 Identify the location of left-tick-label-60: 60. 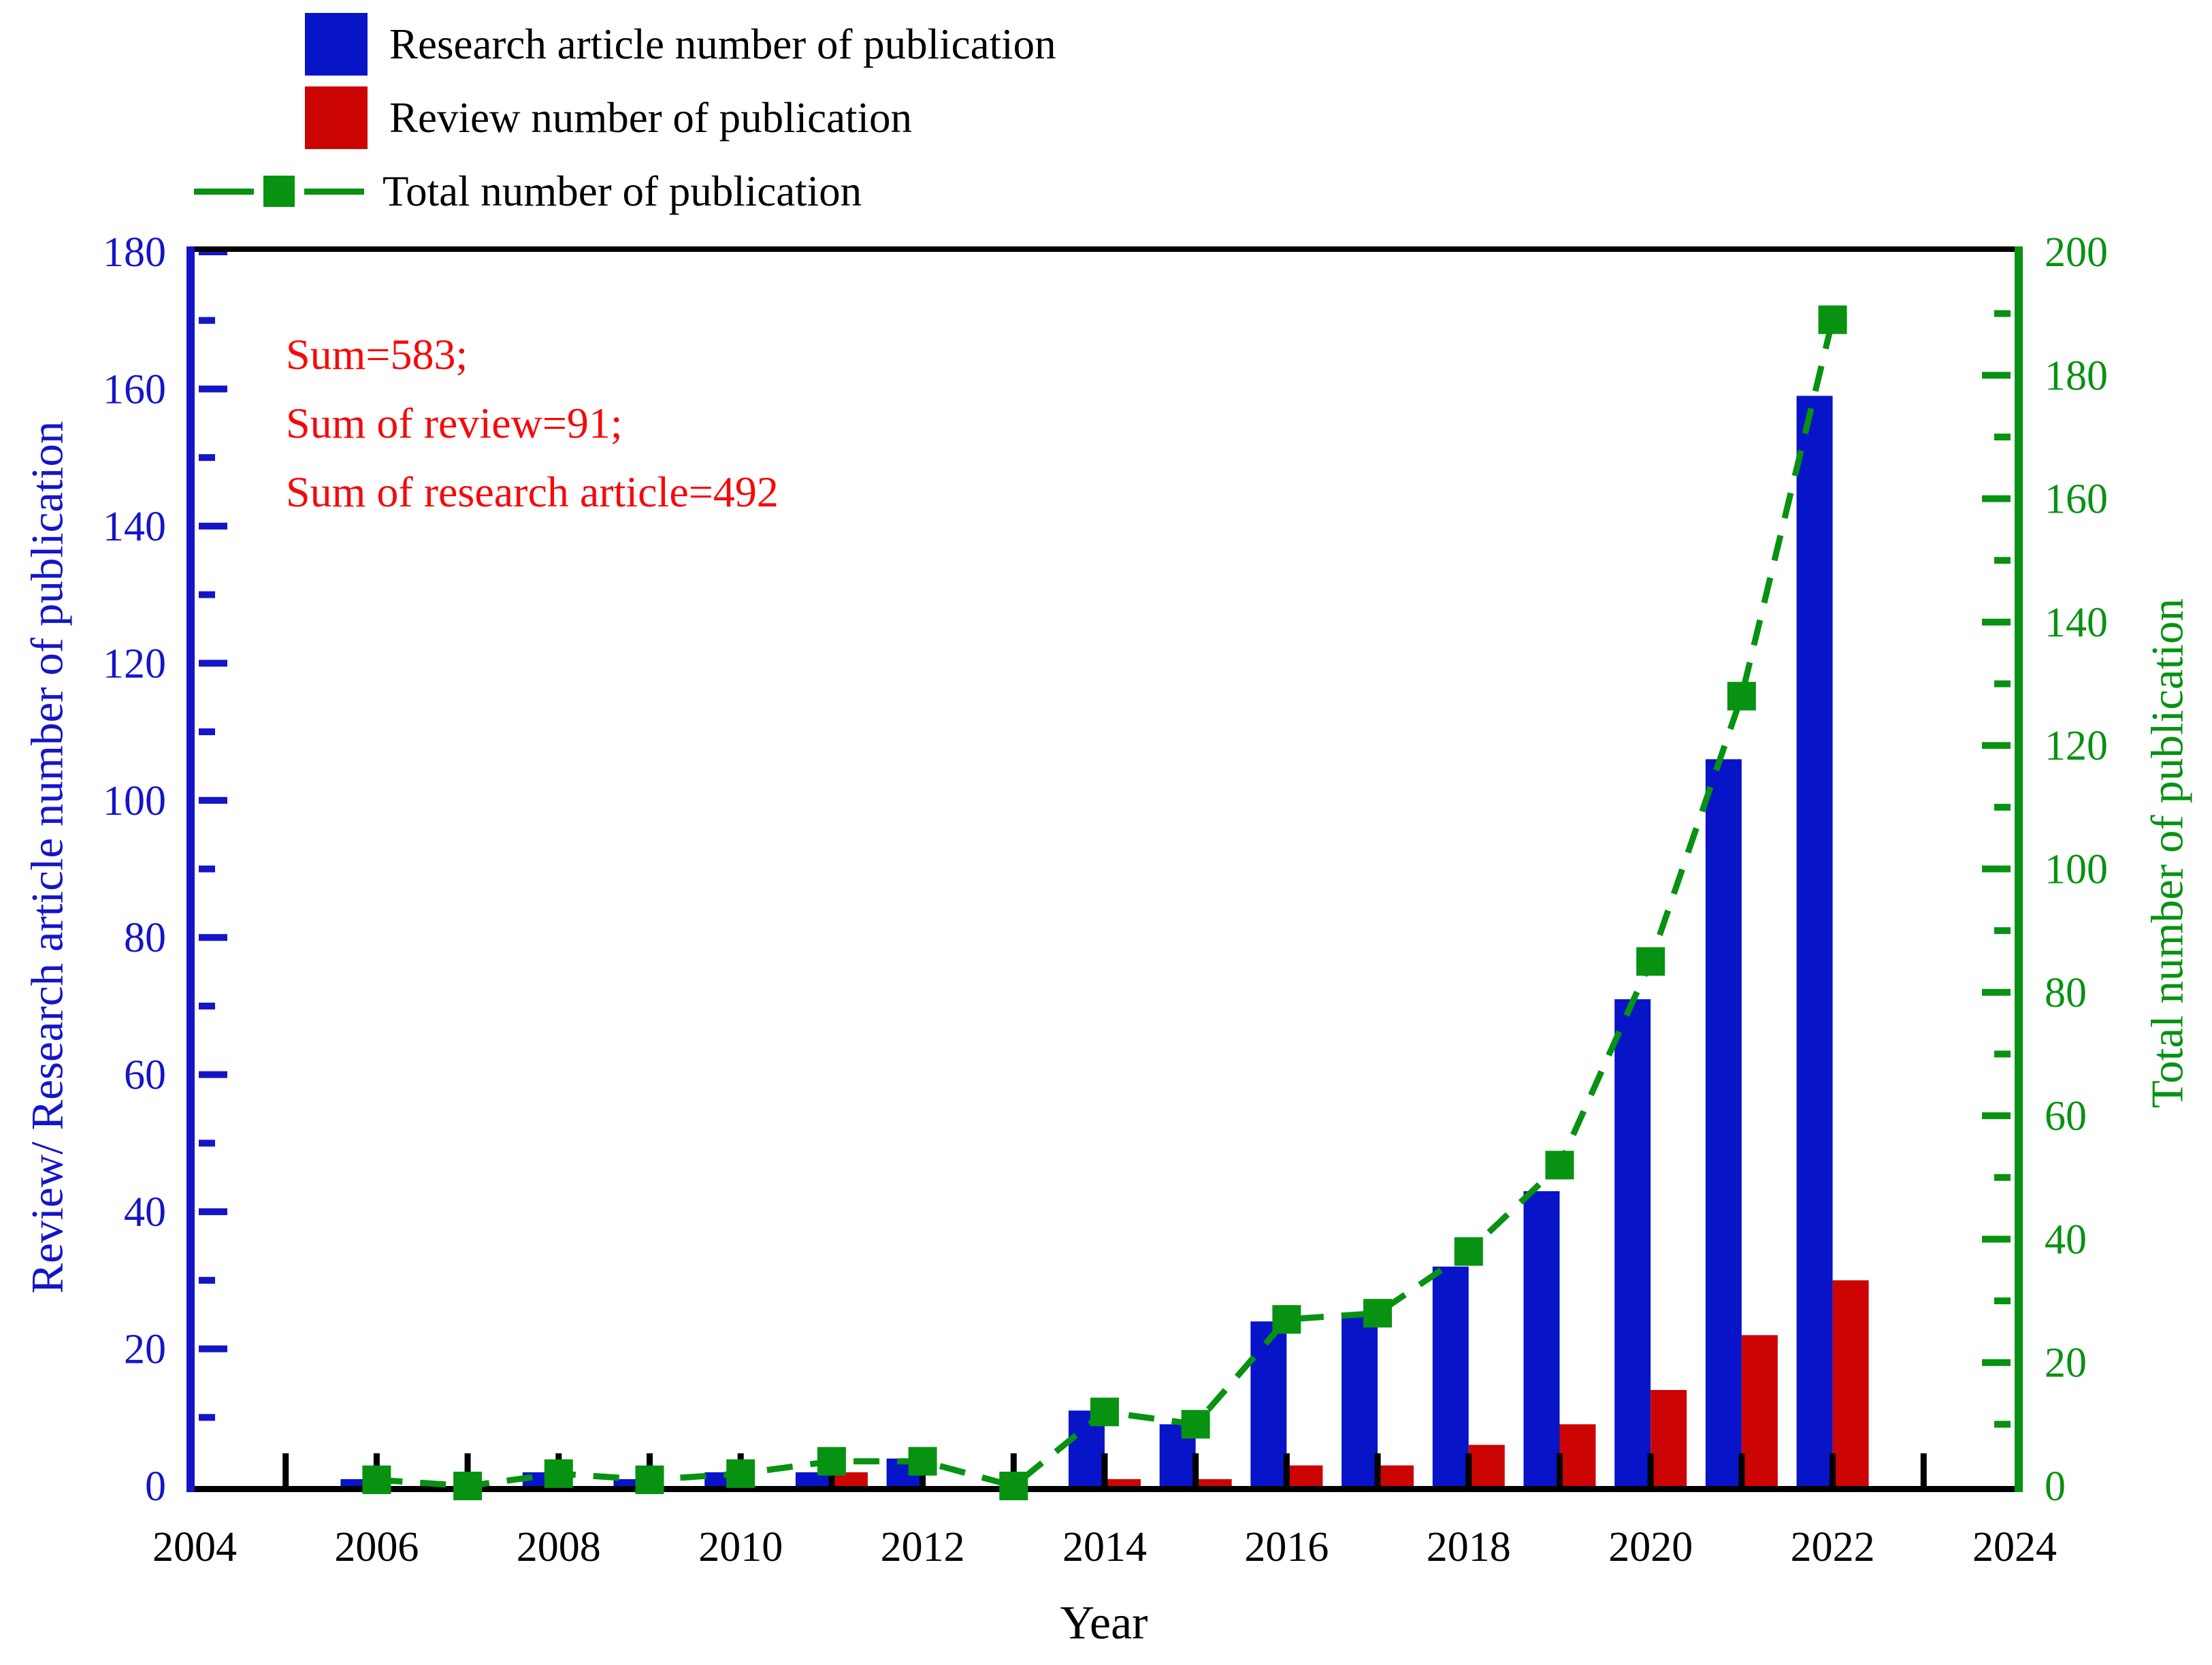
(145, 1075).